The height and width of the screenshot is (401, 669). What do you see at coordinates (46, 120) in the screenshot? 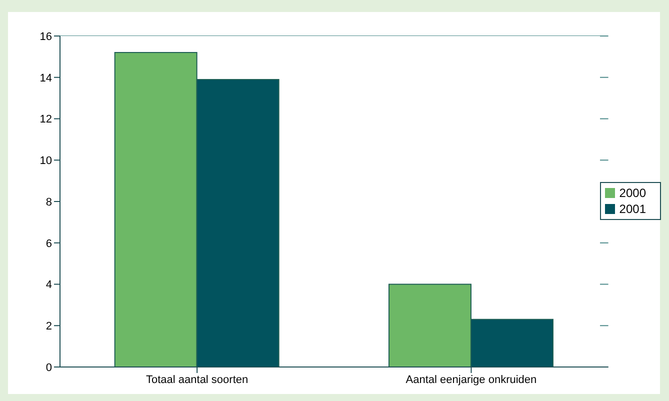
I see `y-tick-label: 12` at bounding box center [46, 120].